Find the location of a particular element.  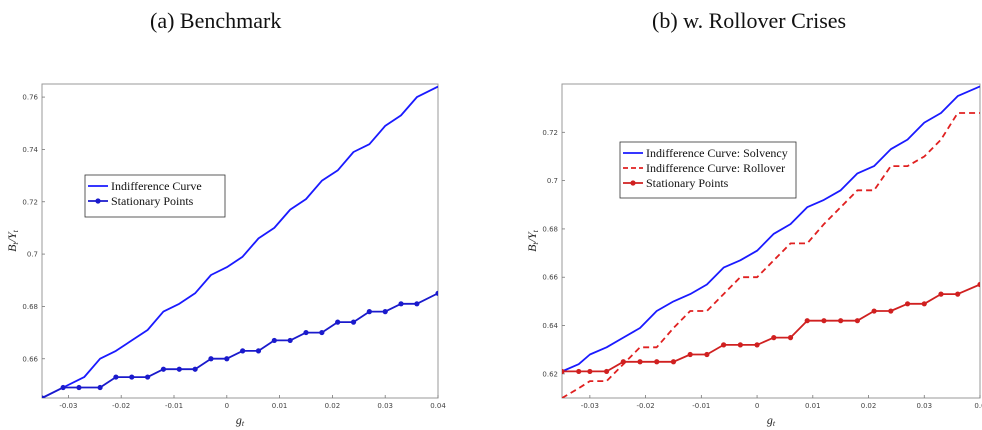

y-tick-label: 0.66 is located at coordinates (30, 359).